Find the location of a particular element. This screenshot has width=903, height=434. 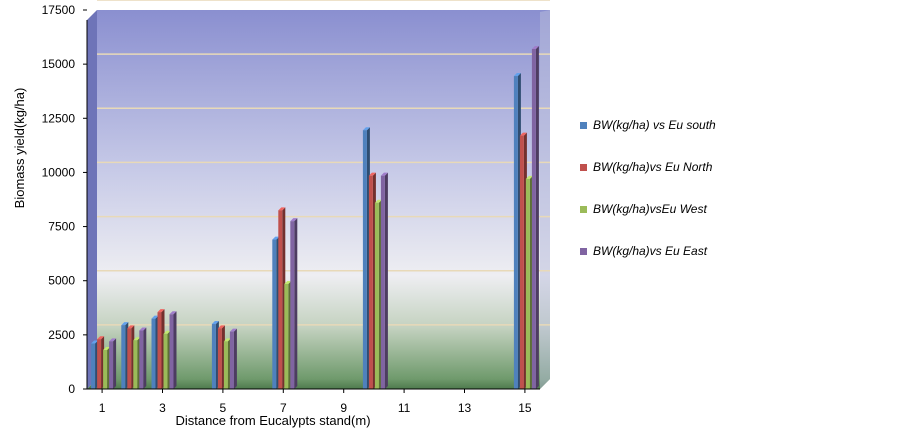

legend-item: BW(kg/ha) vs Eu south is located at coordinates (648, 125).